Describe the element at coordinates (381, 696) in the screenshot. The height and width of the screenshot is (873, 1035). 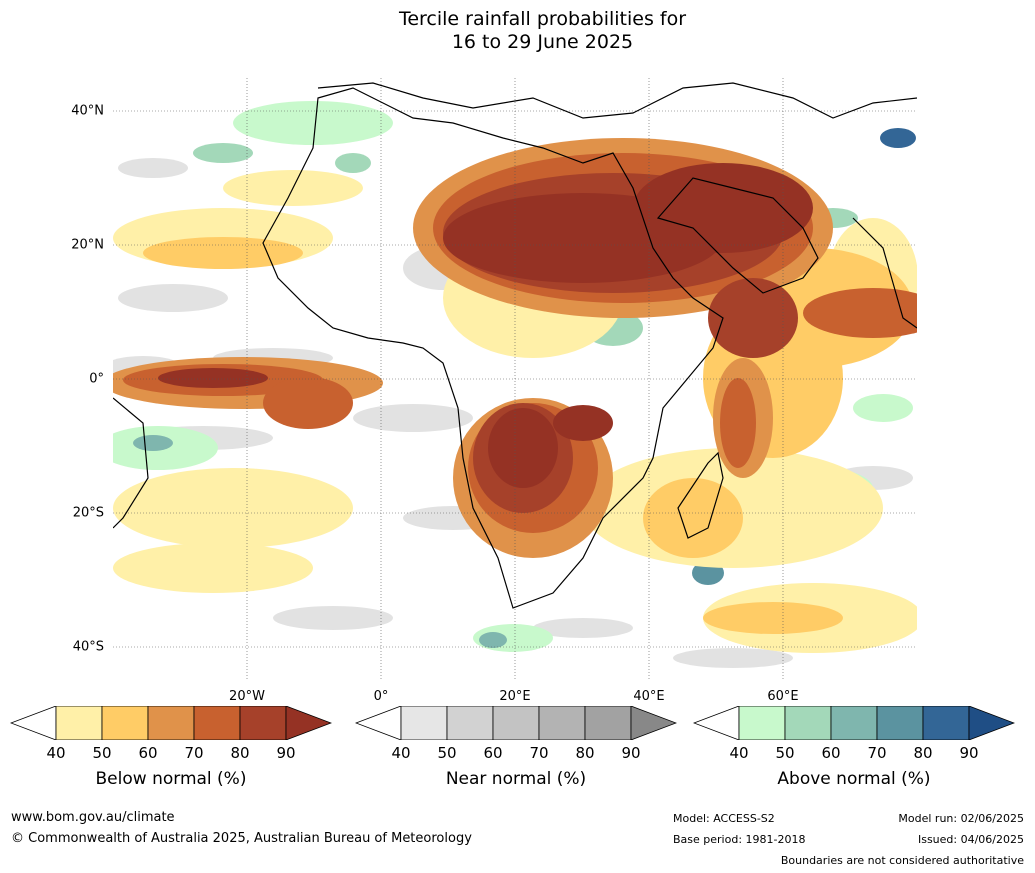
I see `lon-label-0: 0°` at that location.